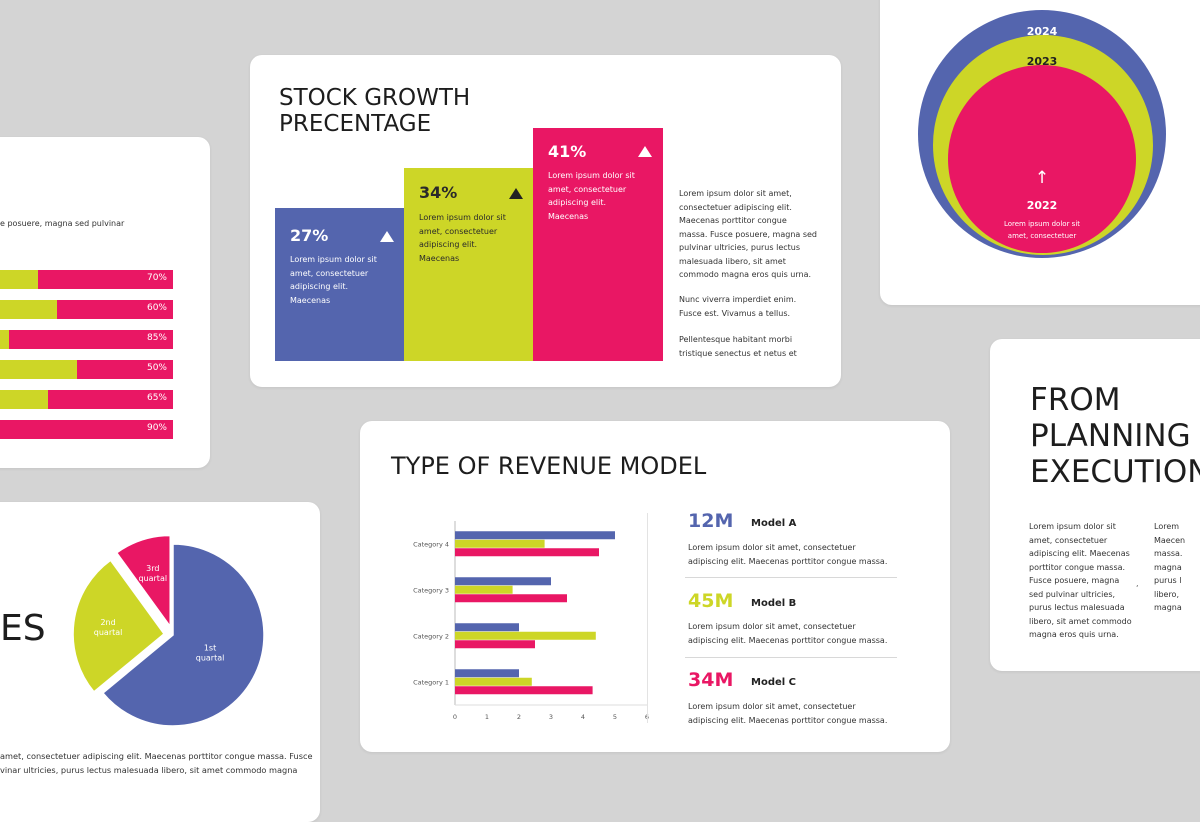 The image size is (1200, 822). What do you see at coordinates (1115, 436) in the screenshot?
I see `planning-title: FROM PLANNING EXECUTION` at bounding box center [1115, 436].